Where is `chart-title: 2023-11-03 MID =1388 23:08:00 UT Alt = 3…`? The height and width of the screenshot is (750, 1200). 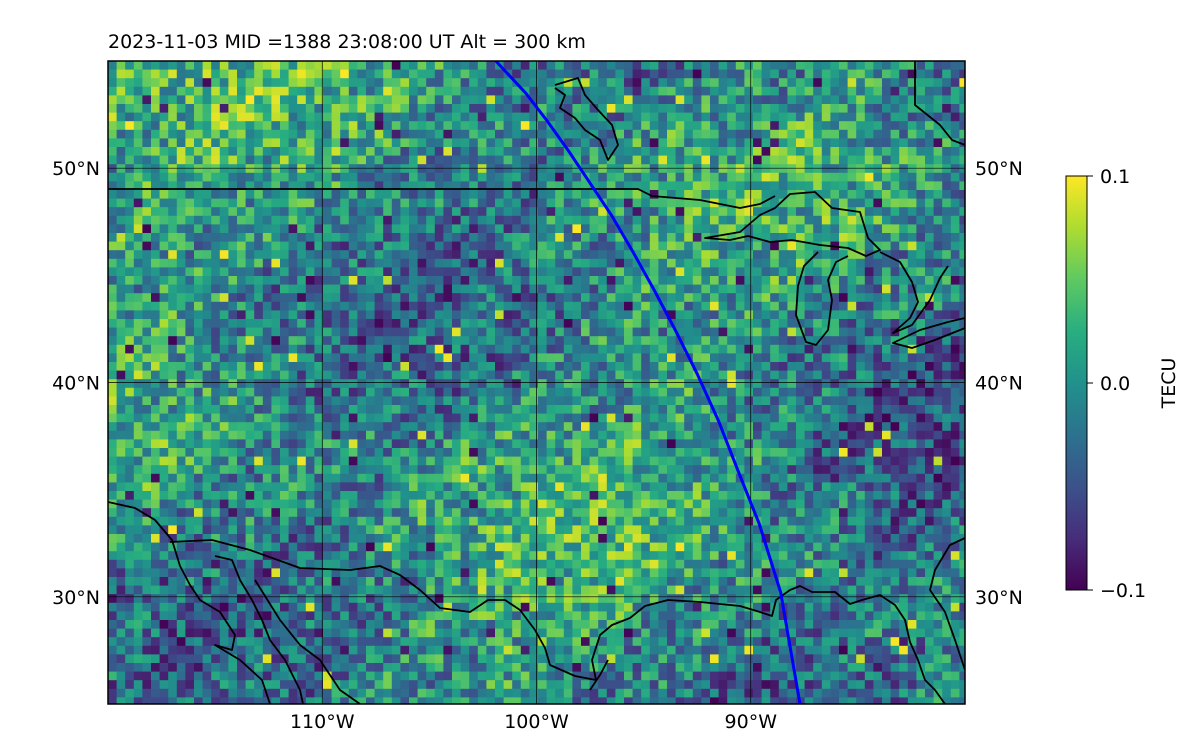
chart-title: 2023-11-03 MID =1388 23:08:00 UT Alt = 3… is located at coordinates (347, 42).